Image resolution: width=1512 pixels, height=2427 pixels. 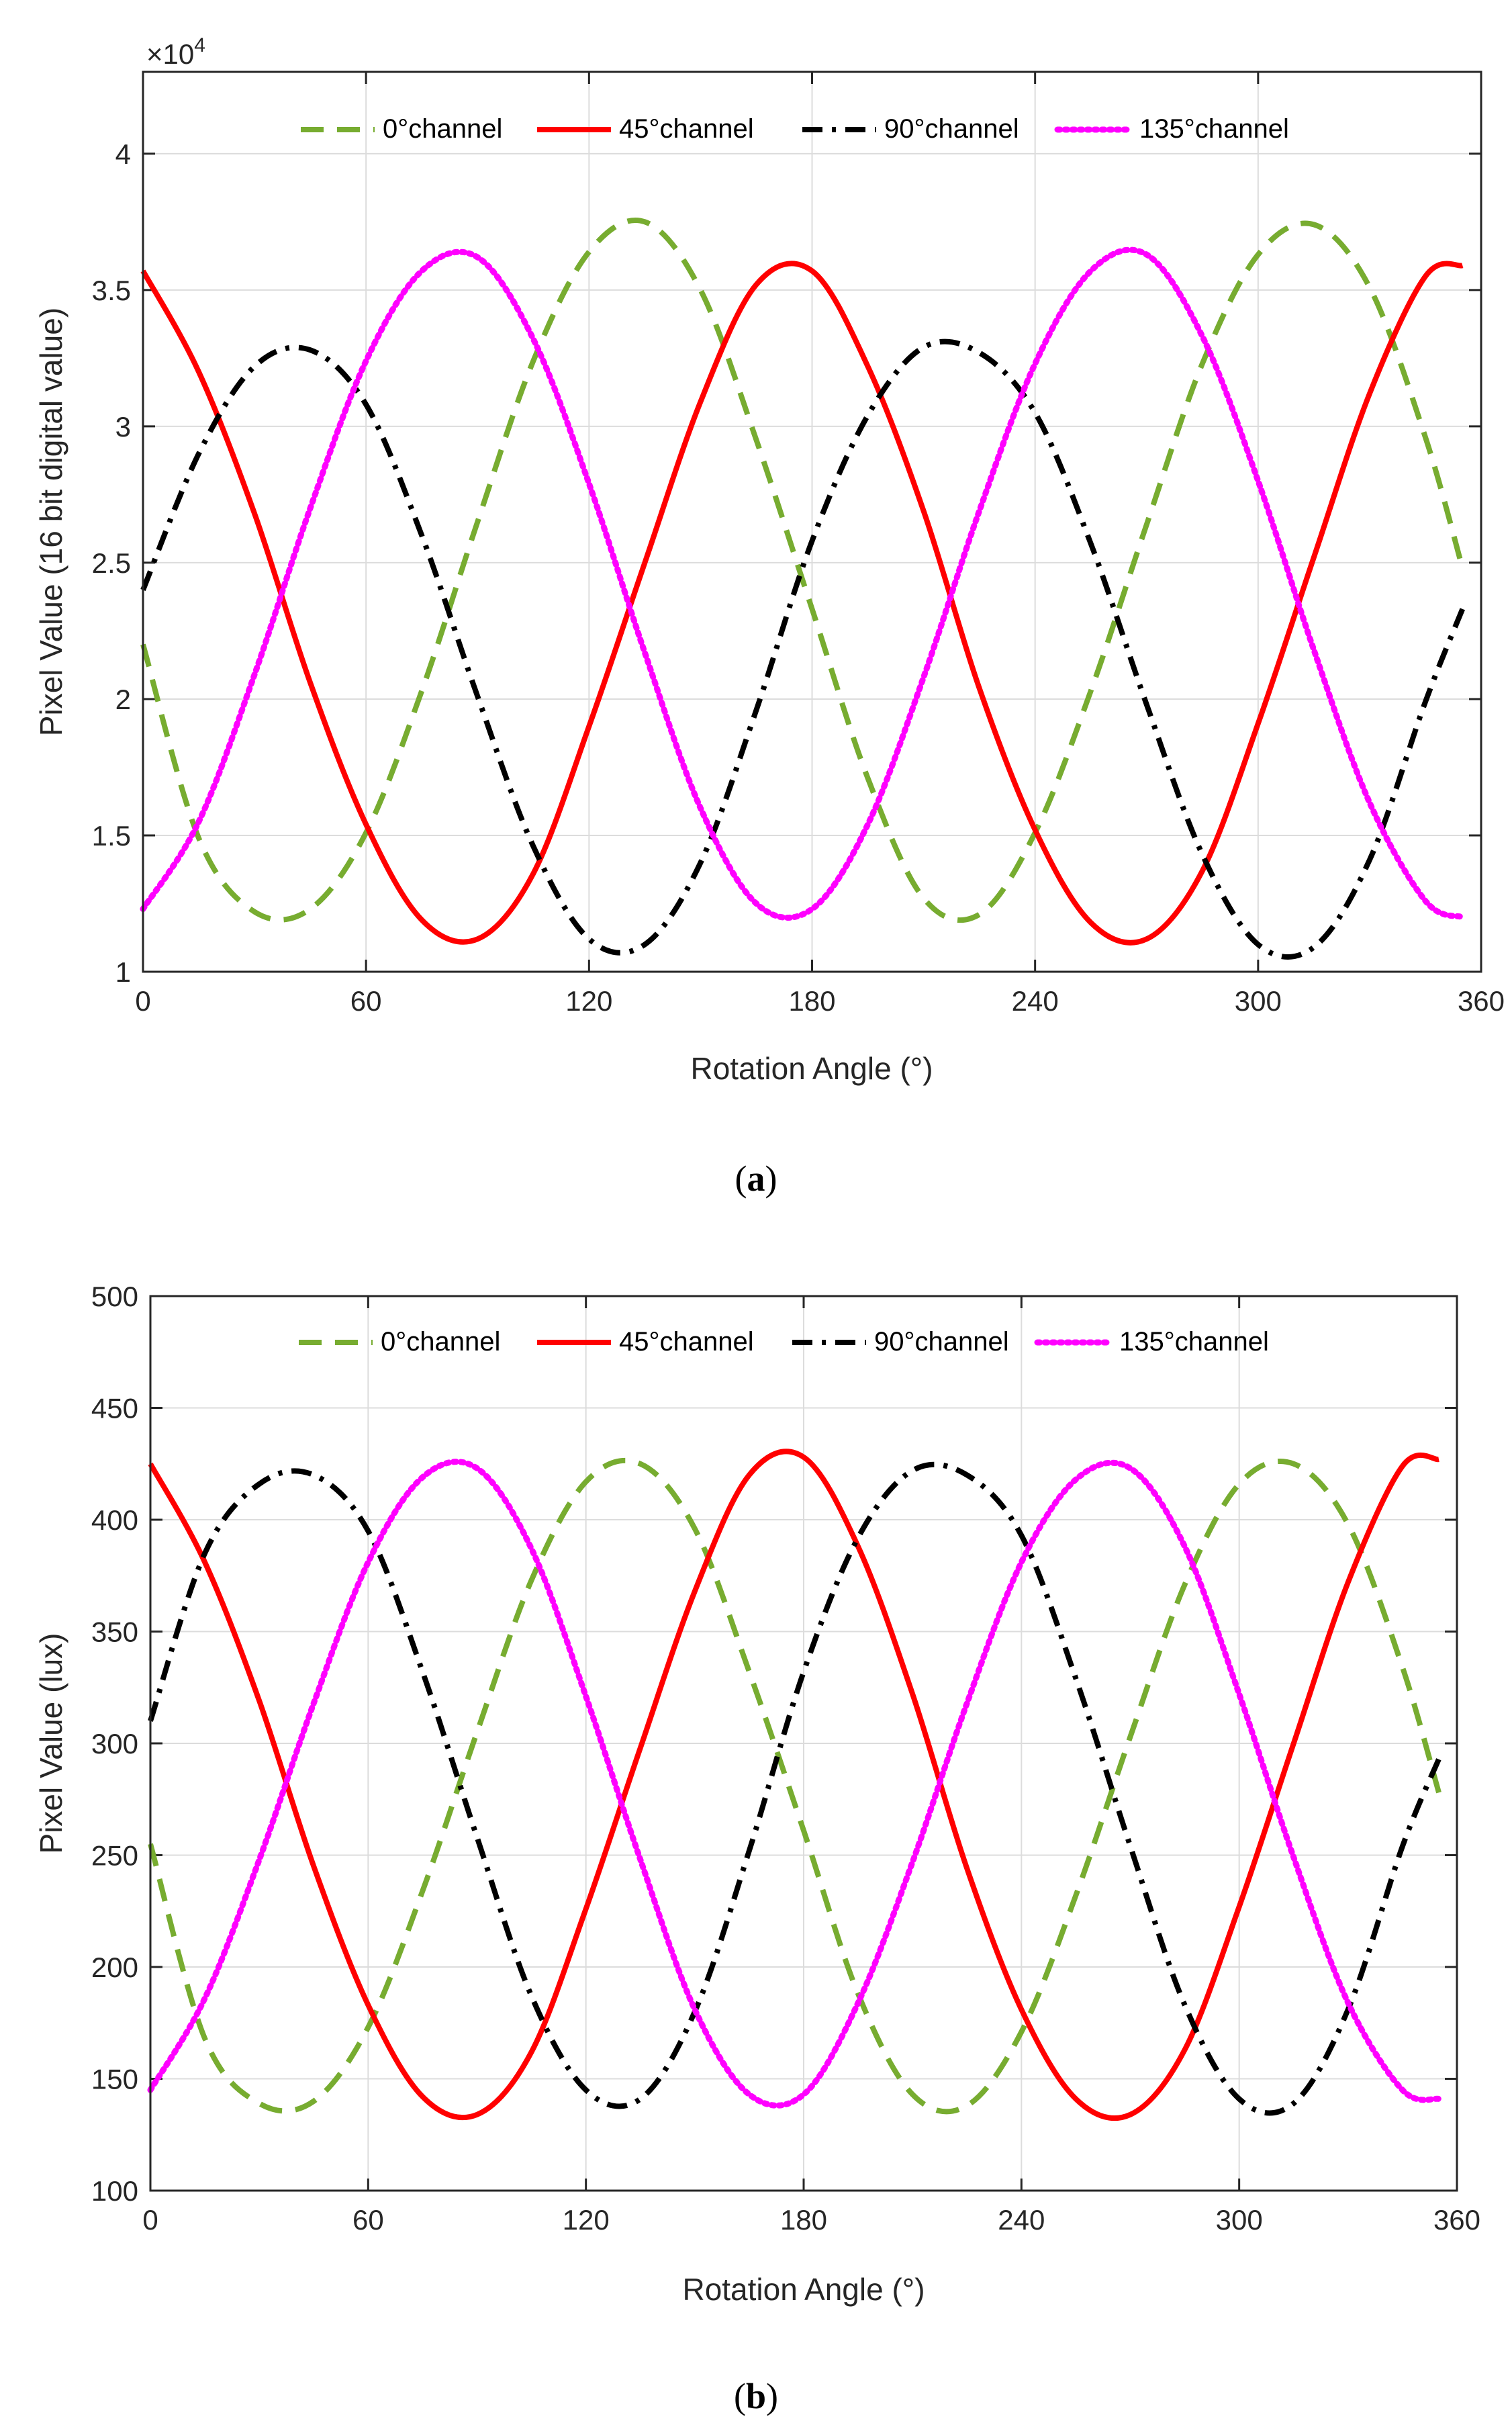 I want to click on y-tick-label: 200, so click(x=114, y=1967).